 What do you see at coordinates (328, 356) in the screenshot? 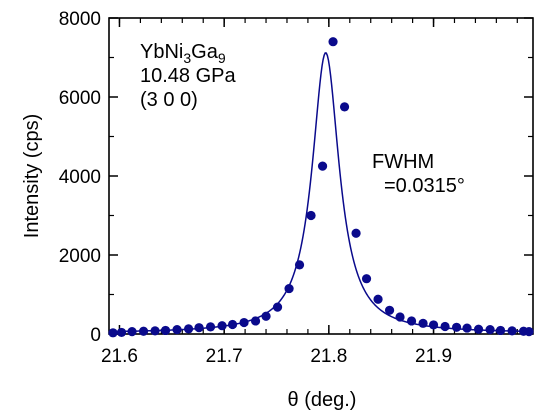
I see `x-tick-label: 21.8` at bounding box center [328, 356].